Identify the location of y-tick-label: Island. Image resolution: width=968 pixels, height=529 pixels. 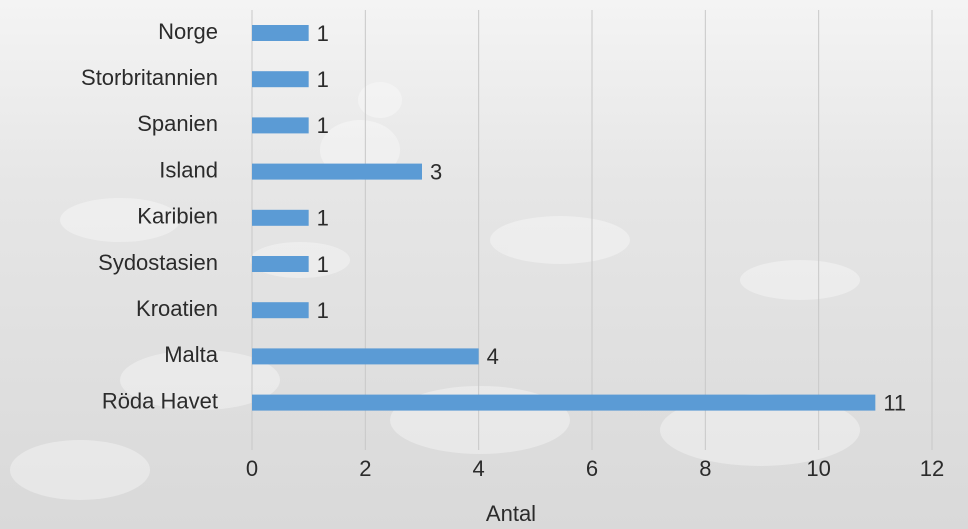
(188, 169).